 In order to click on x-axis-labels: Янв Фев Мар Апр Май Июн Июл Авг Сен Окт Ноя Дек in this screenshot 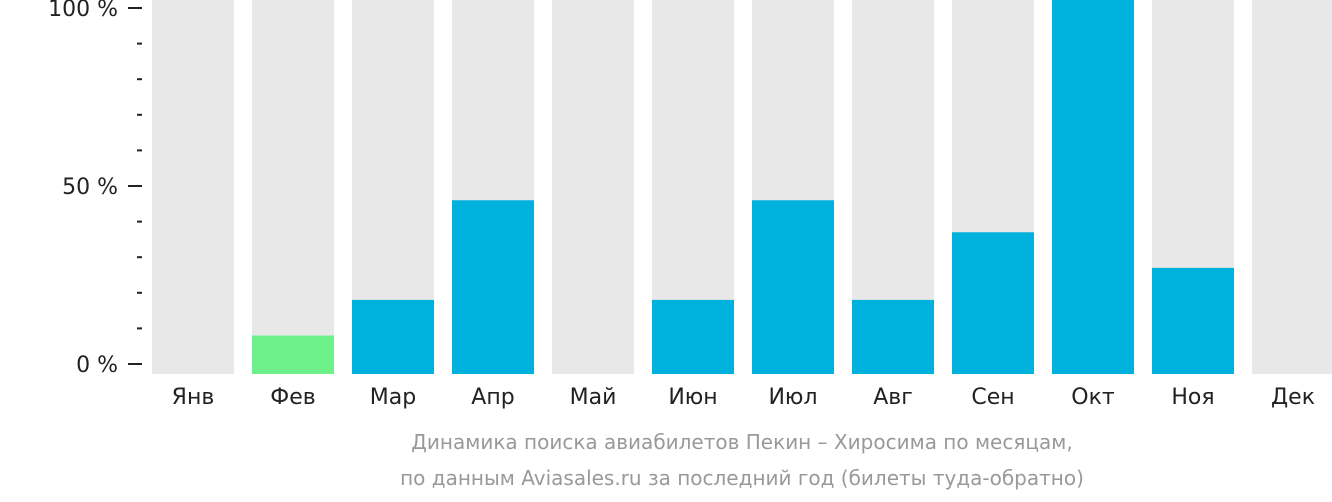, I will do `click(743, 397)`.